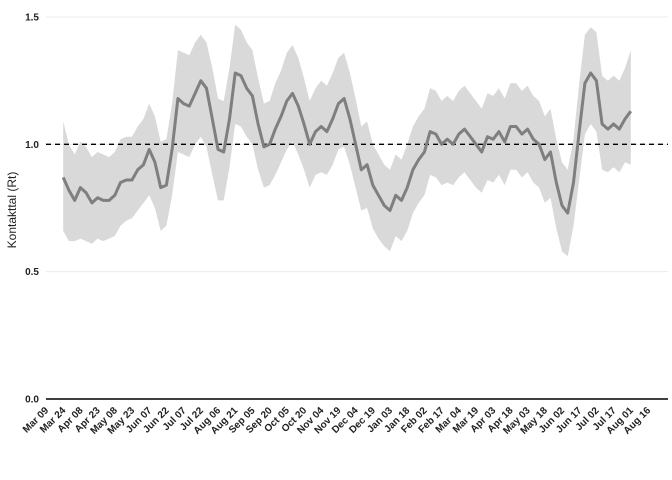 This screenshot has width=672, height=480. I want to click on y-tick-label: 1.0, so click(32, 145).